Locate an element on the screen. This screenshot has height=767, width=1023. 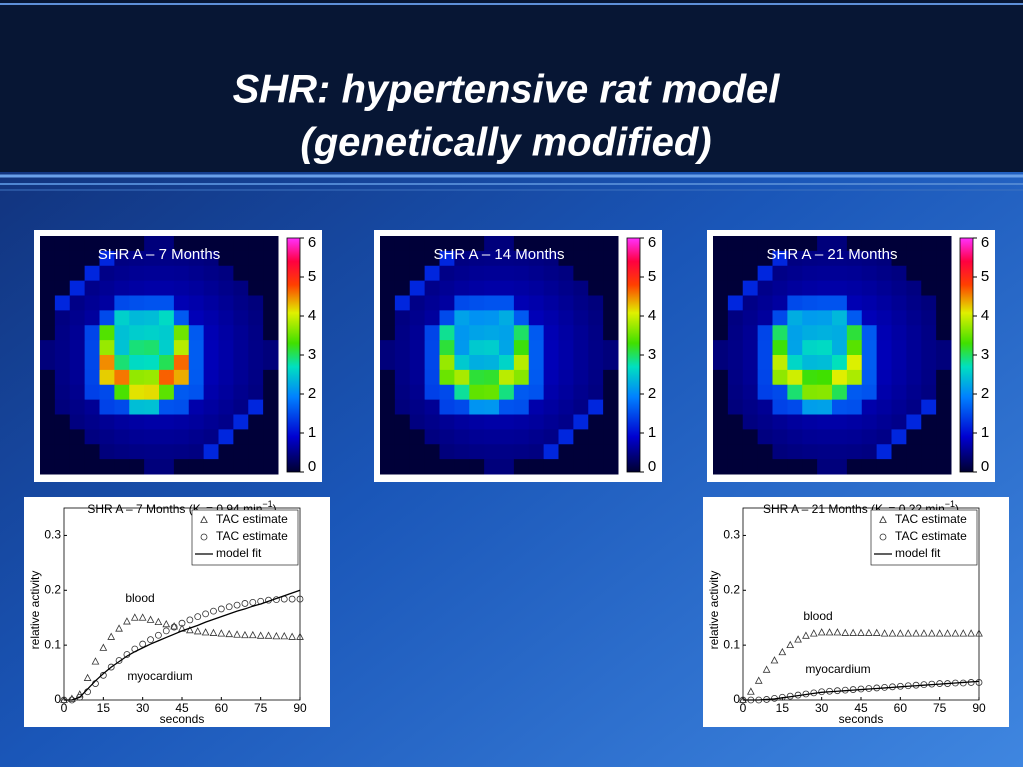
colorbar-tick-label: 1 is located at coordinates (652, 432).